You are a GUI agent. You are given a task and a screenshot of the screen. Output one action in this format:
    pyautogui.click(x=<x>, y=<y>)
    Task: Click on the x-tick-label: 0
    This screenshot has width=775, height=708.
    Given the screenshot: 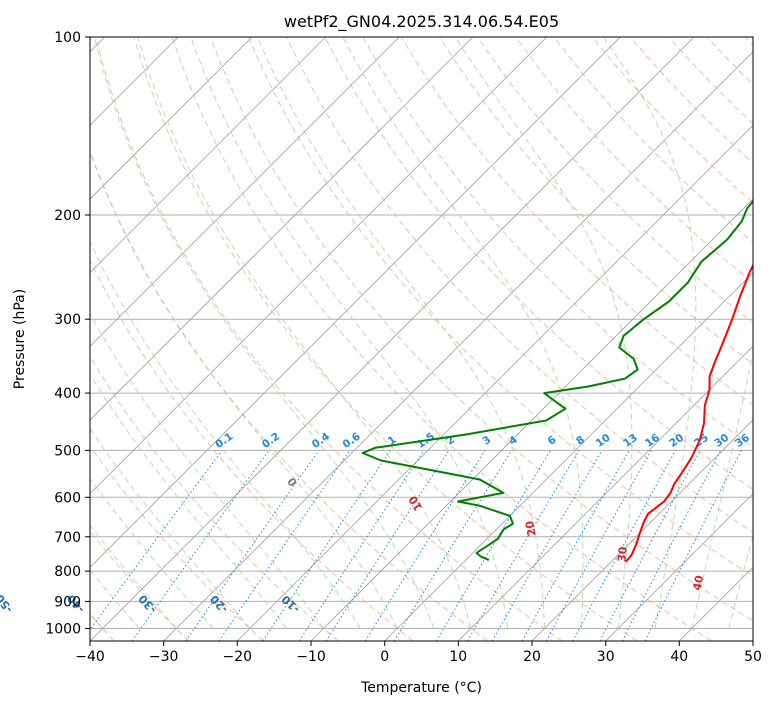 What is the action you would take?
    pyautogui.click(x=384, y=657)
    